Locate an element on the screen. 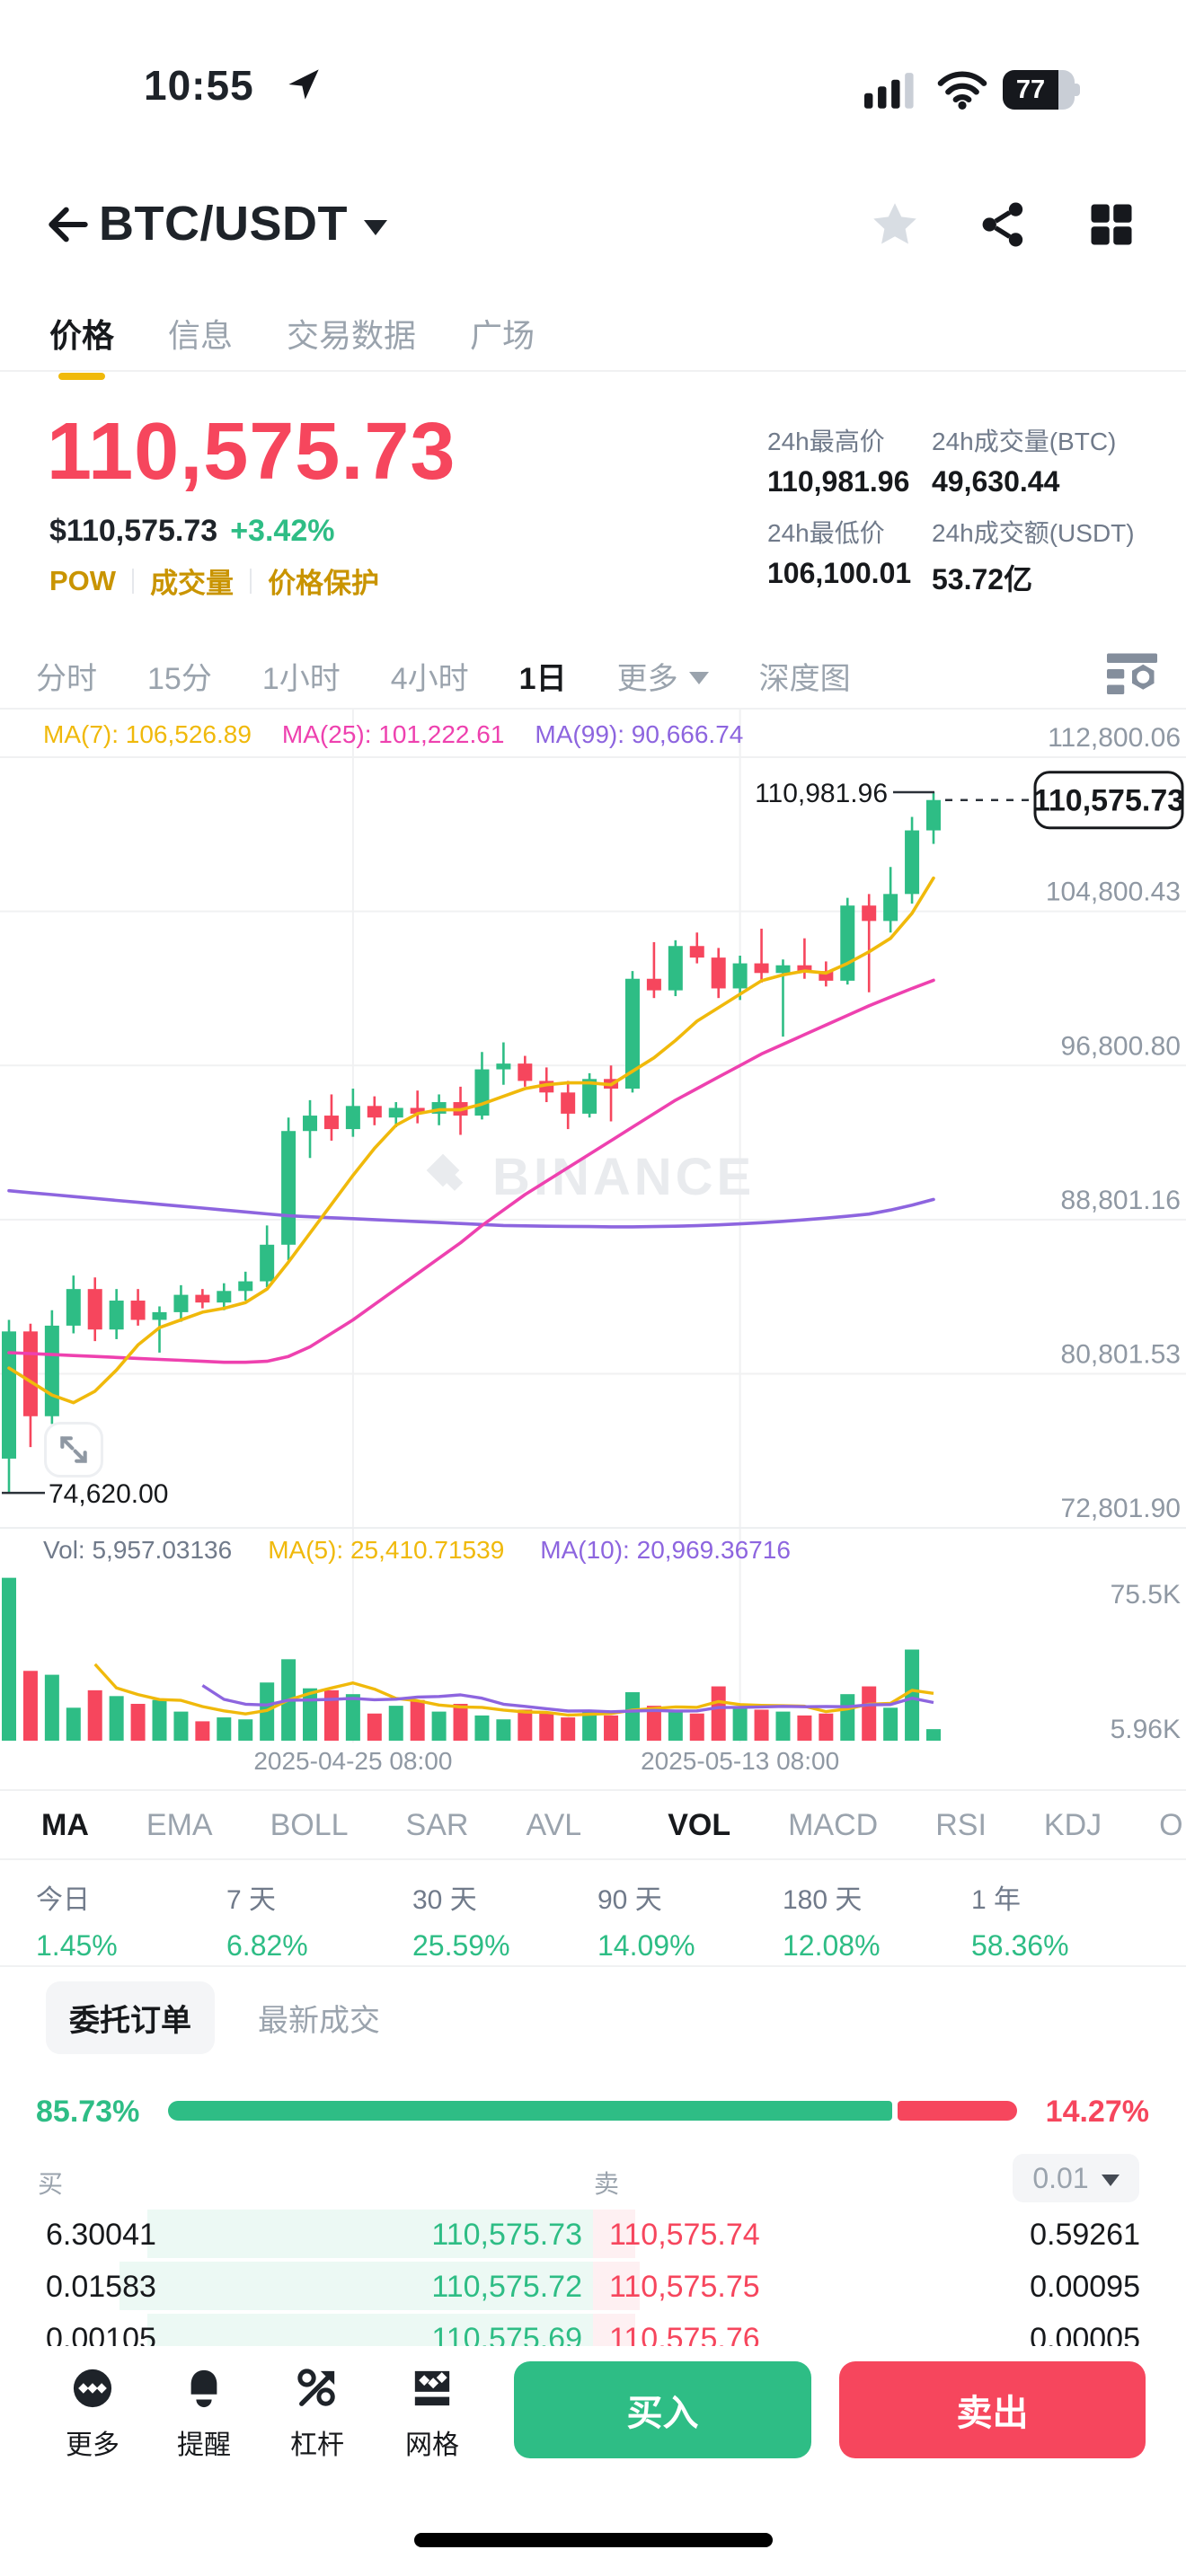 This screenshot has width=1186, height=2576. ind-obv: O is located at coordinates (1171, 1824).